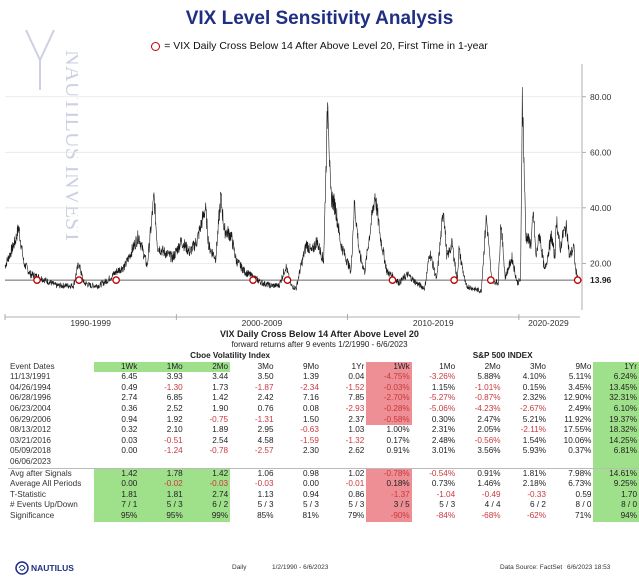 Image resolution: width=639 pixels, height=578 pixels. What do you see at coordinates (534, 387) in the screenshot?
I see `table-cell: 0.15%` at bounding box center [534, 387].